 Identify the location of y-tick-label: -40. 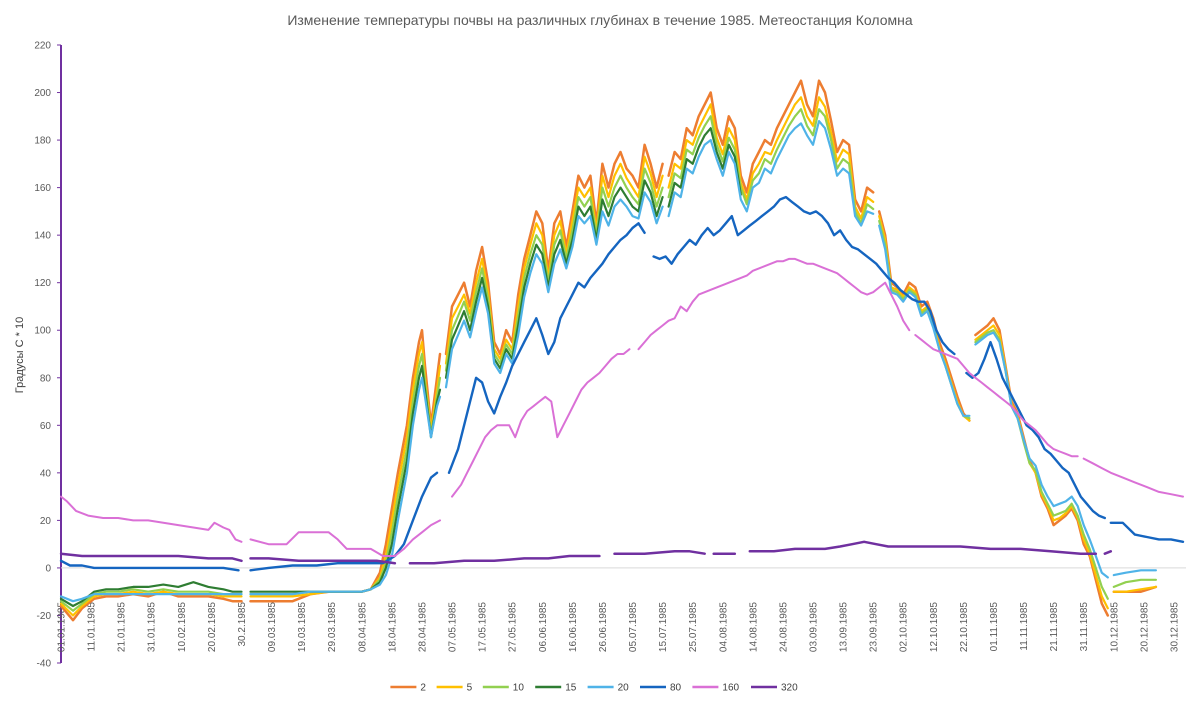
(44, 664).